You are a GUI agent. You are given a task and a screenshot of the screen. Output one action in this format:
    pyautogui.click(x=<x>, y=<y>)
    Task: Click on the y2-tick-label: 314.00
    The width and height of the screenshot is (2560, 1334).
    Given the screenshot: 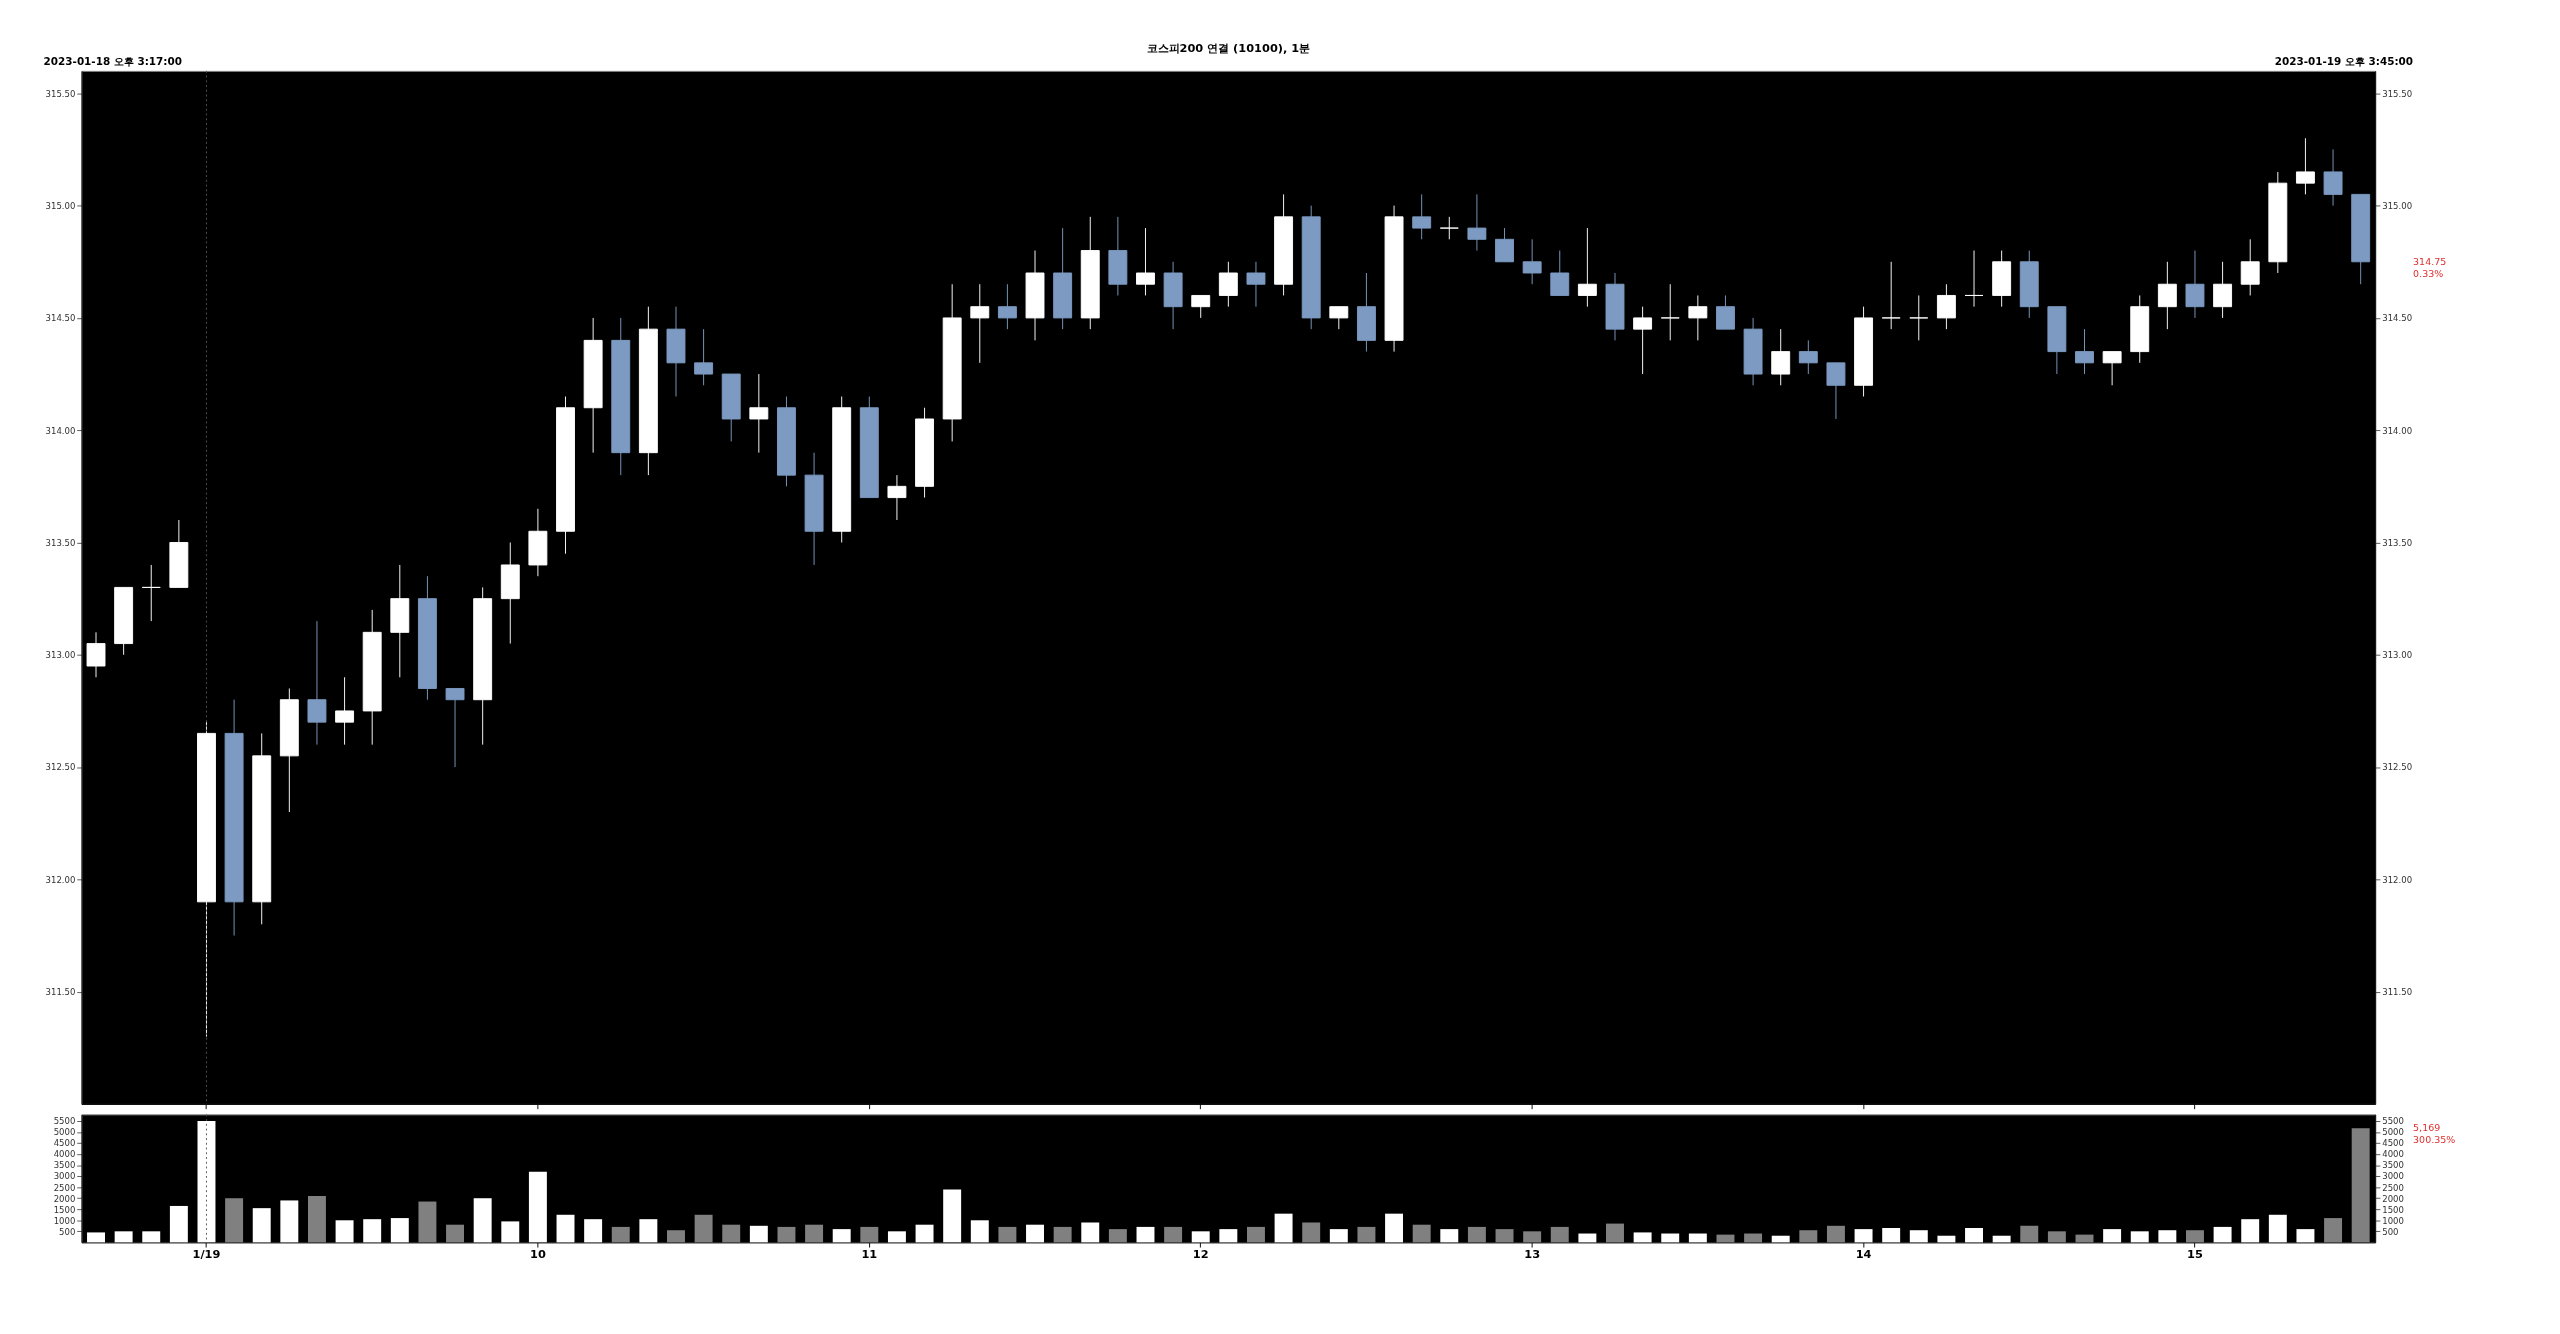 What is the action you would take?
    pyautogui.click(x=2397, y=430)
    